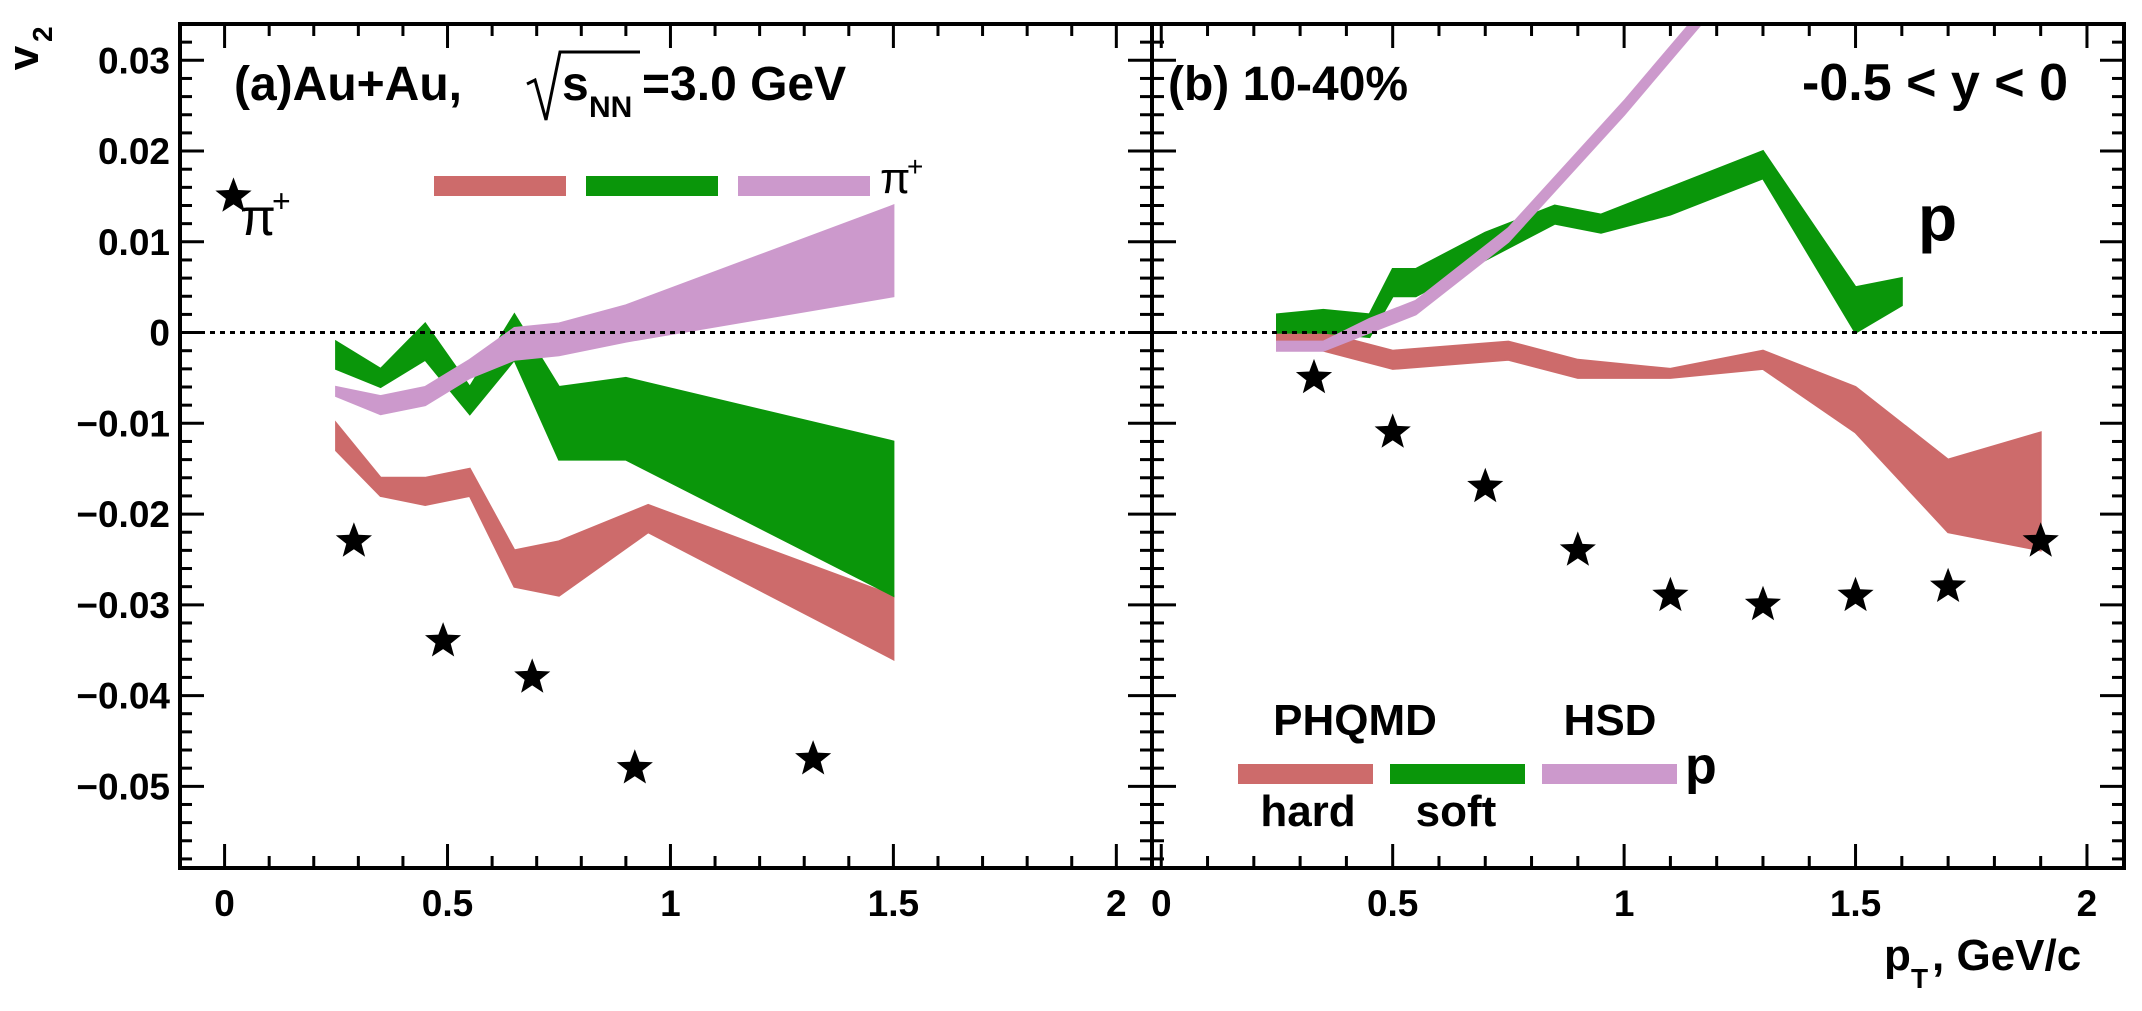  Describe the element at coordinates (348, 84) in the screenshot. I see `panel-a-label-prefix: (a)Au+Au,` at that location.